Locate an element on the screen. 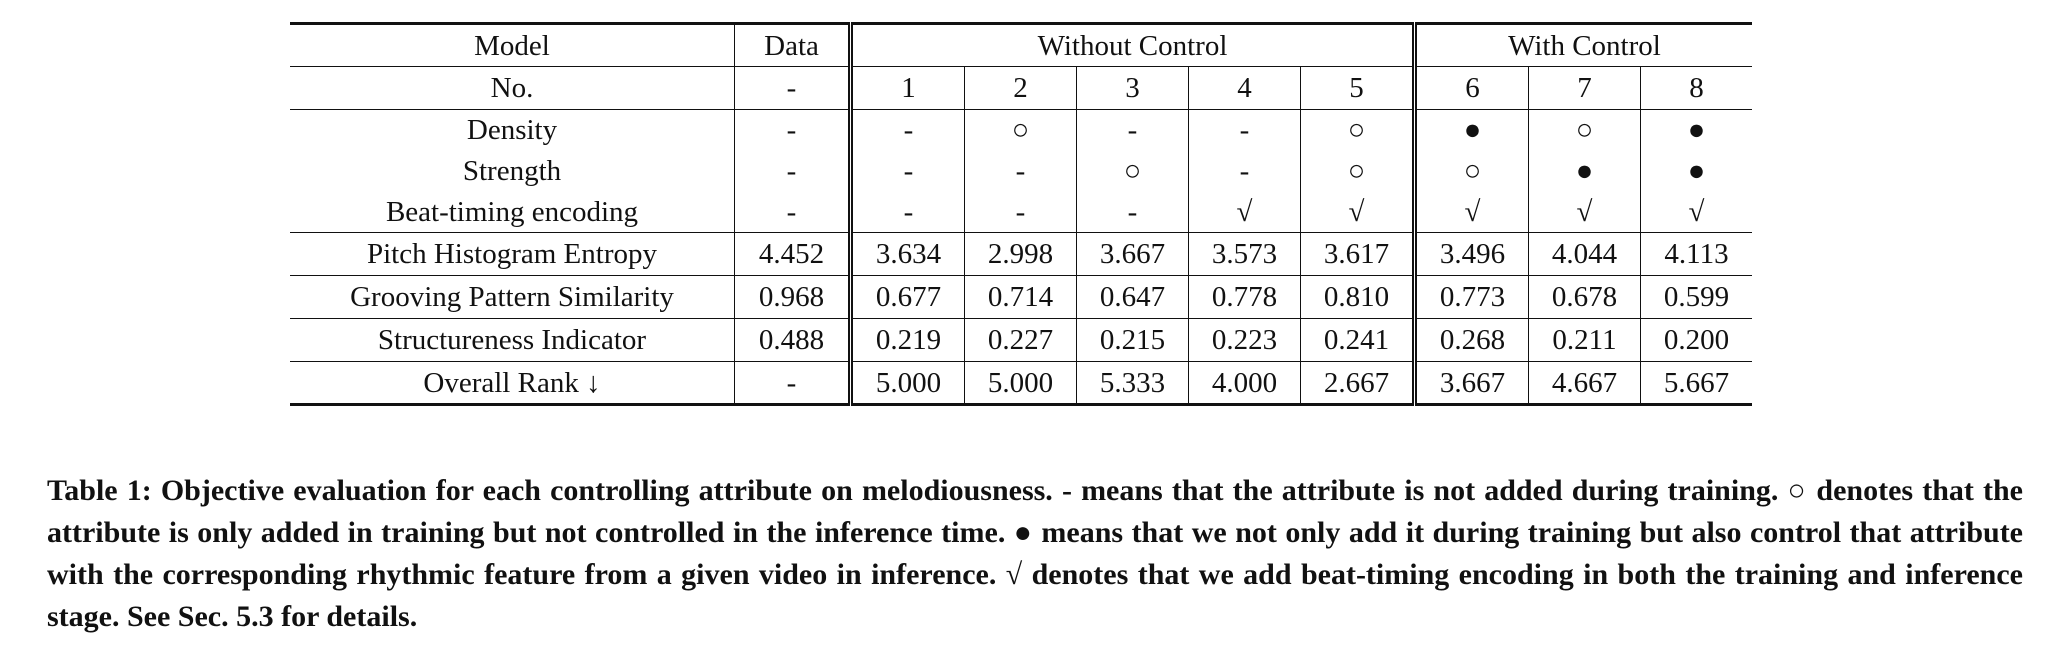 This screenshot has height=653, width=2056. value-cell: 0.215 is located at coordinates (1132, 340).